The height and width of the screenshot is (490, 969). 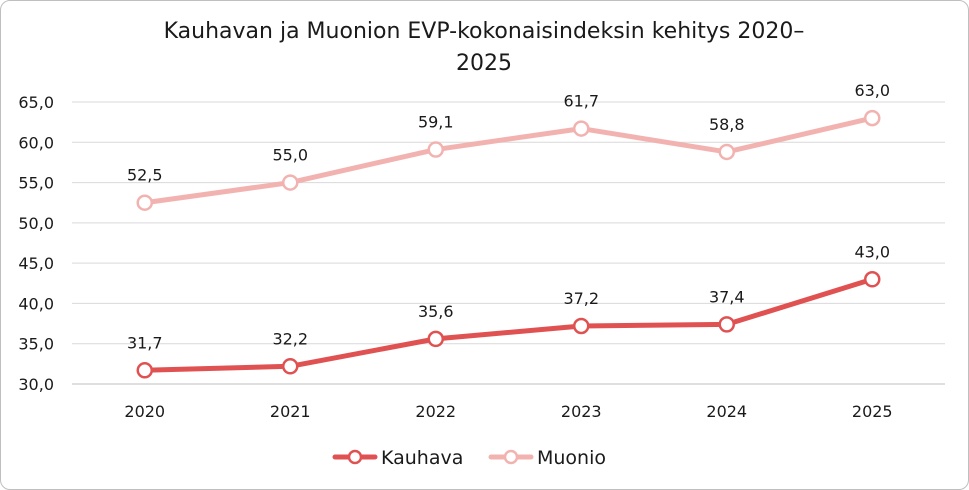 I want to click on x-tick-label: 2020, so click(x=144, y=411).